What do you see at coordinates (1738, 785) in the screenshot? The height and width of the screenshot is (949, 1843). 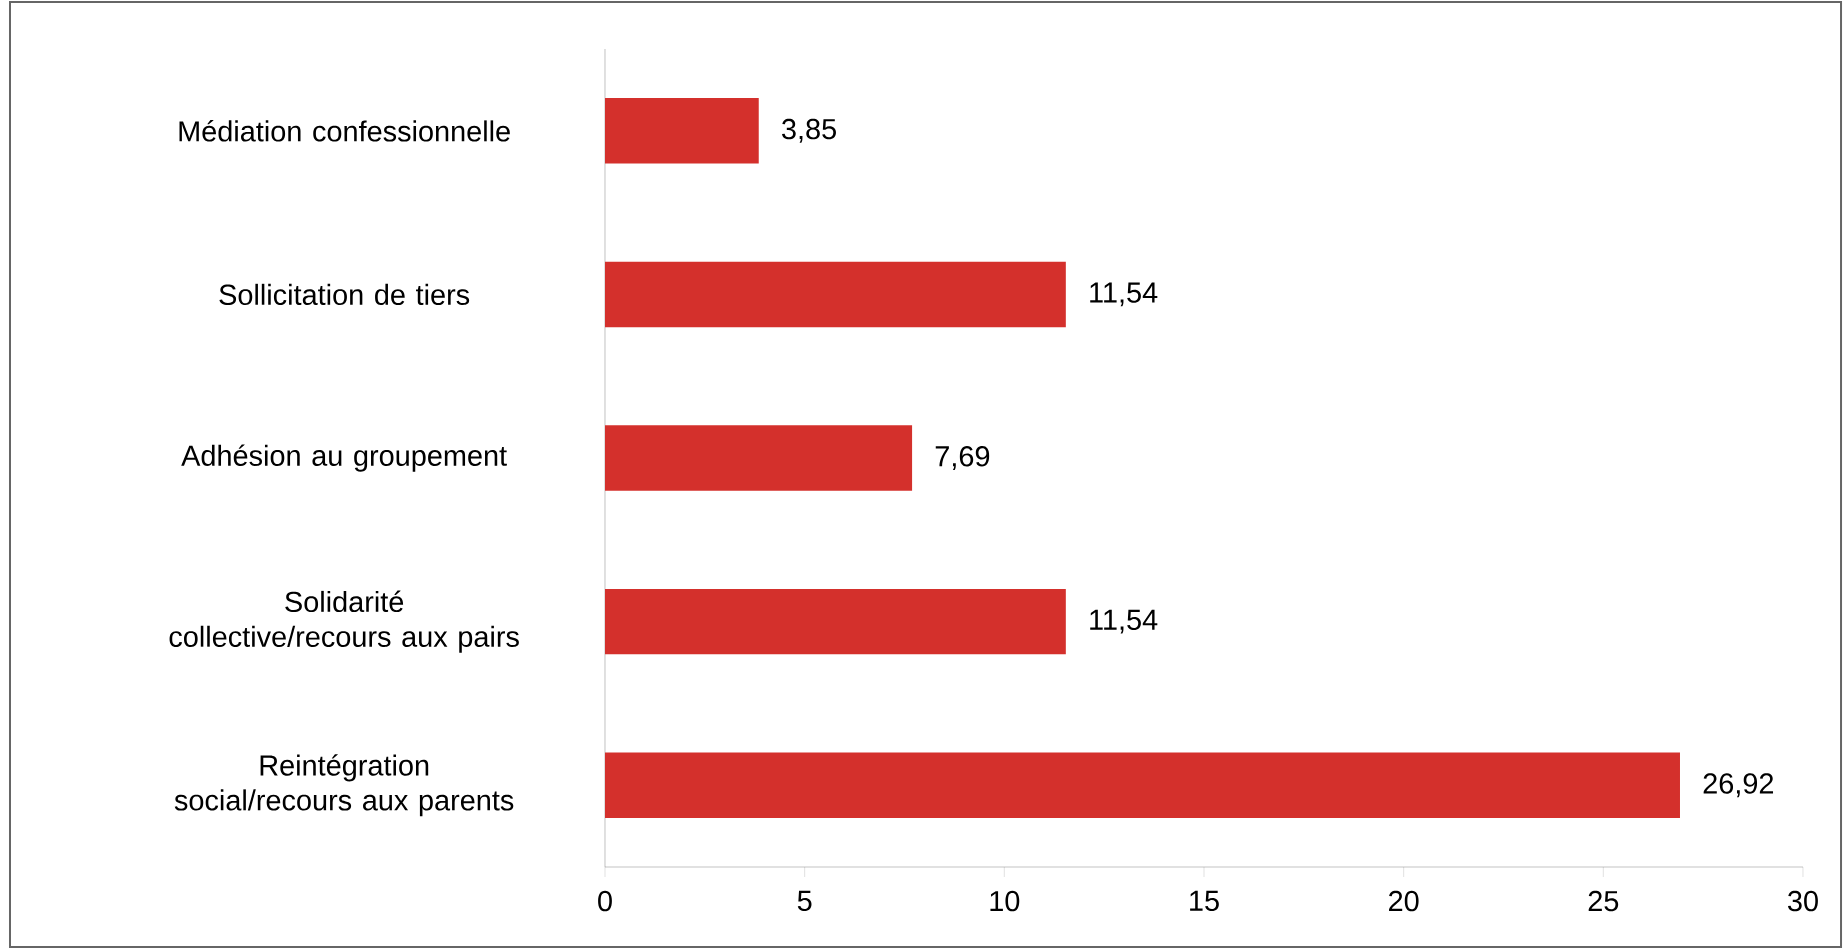 I see `data-label: 26,92` at bounding box center [1738, 785].